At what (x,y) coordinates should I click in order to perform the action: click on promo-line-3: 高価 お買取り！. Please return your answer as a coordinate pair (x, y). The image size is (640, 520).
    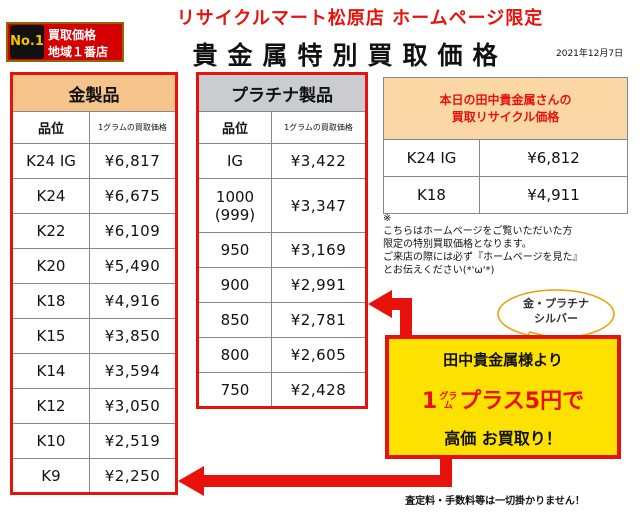
    Looking at the image, I should click on (503, 438).